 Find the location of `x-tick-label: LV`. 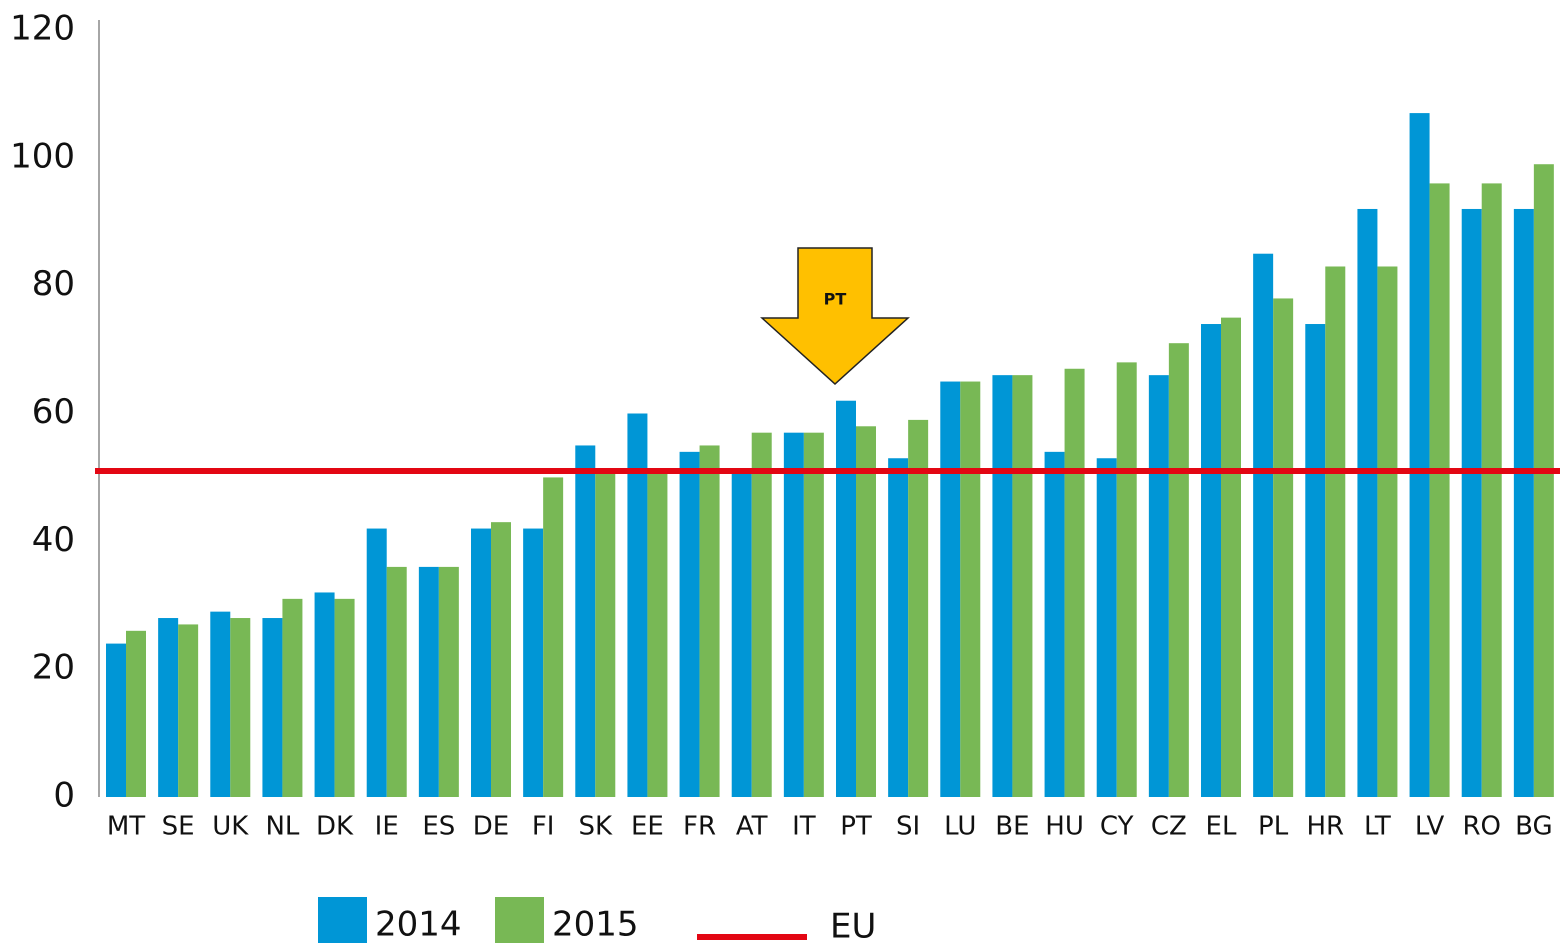

x-tick-label: LV is located at coordinates (1430, 827).